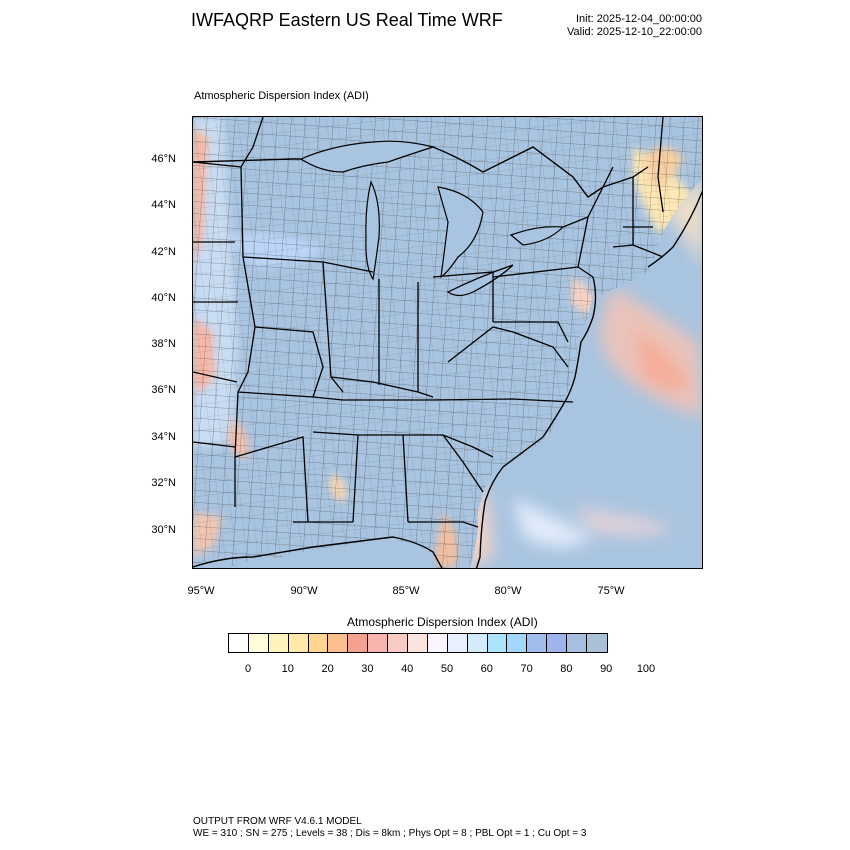 The width and height of the screenshot is (850, 850). Describe the element at coordinates (201, 591) in the screenshot. I see `lon-label-95: 95°W` at that location.